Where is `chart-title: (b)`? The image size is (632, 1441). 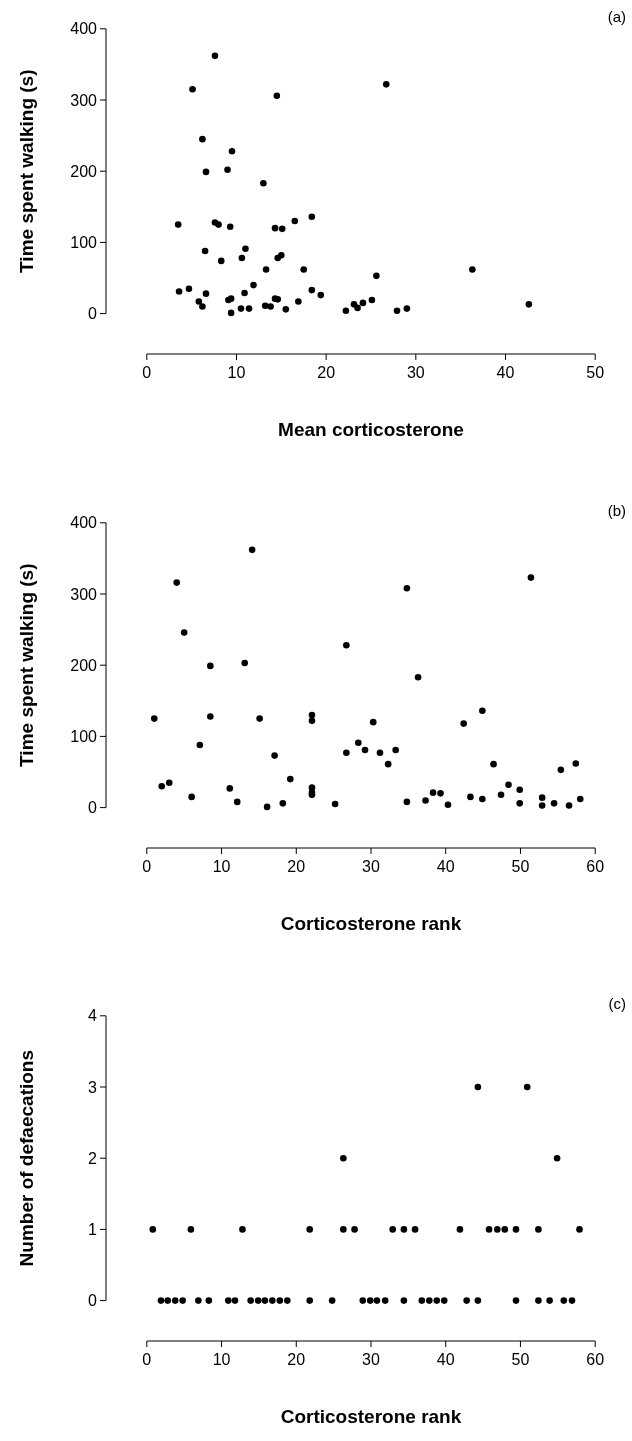 chart-title: (b) is located at coordinates (616, 510).